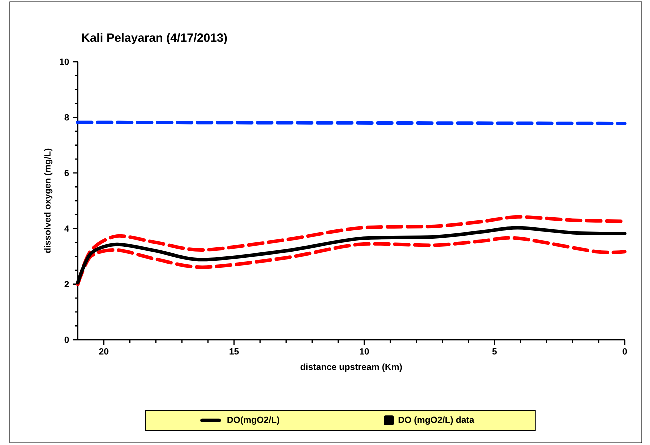  What do you see at coordinates (67, 173) in the screenshot?
I see `y-tick-label: 6` at bounding box center [67, 173].